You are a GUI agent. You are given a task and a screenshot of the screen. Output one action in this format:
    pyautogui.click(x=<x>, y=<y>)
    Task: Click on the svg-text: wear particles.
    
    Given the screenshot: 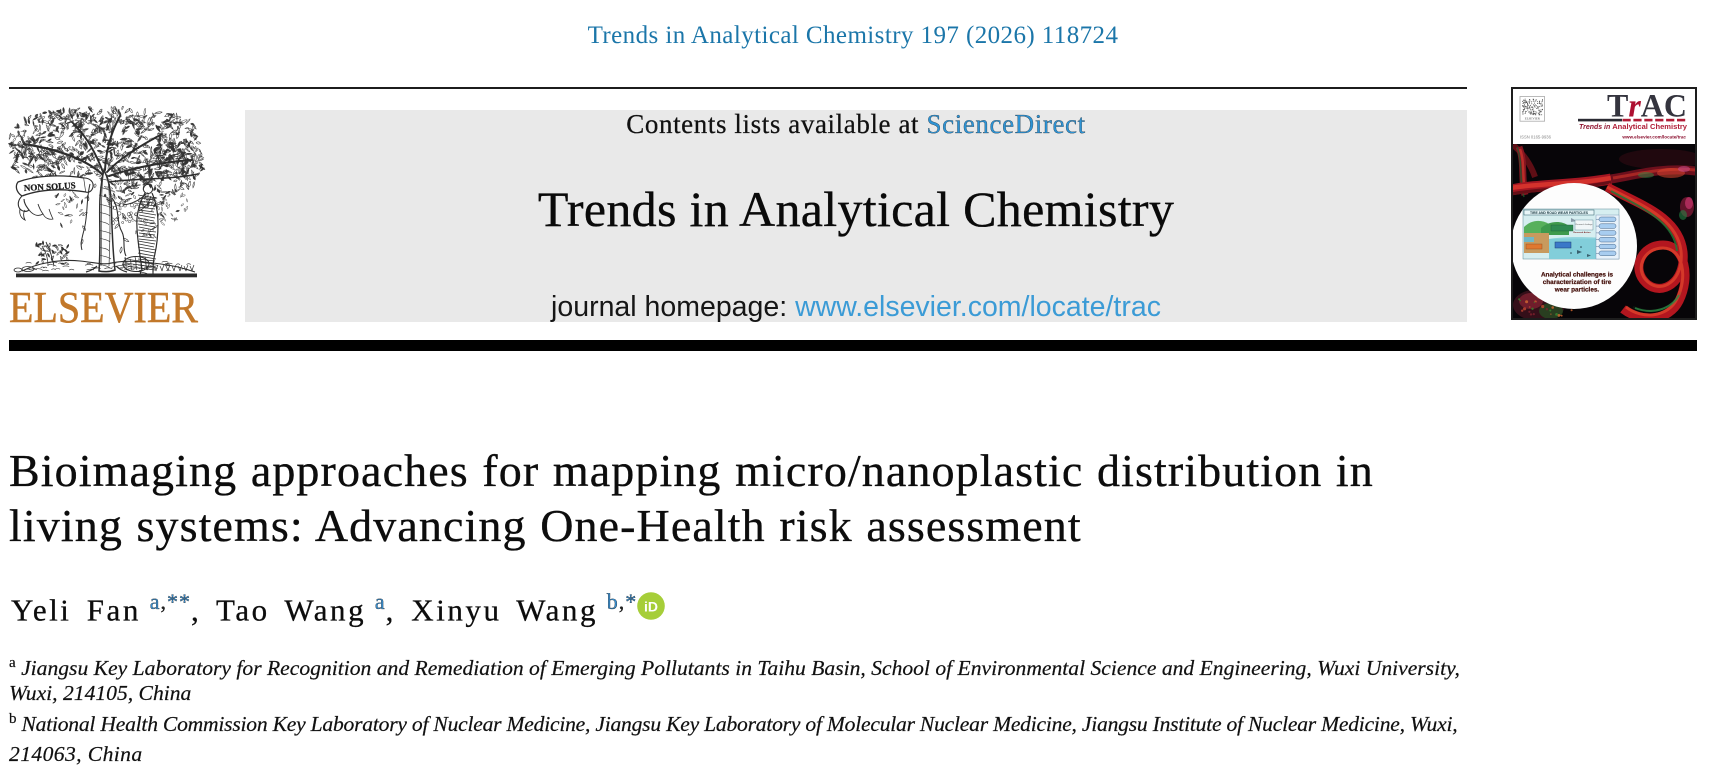 What is the action you would take?
    pyautogui.click(x=1577, y=290)
    